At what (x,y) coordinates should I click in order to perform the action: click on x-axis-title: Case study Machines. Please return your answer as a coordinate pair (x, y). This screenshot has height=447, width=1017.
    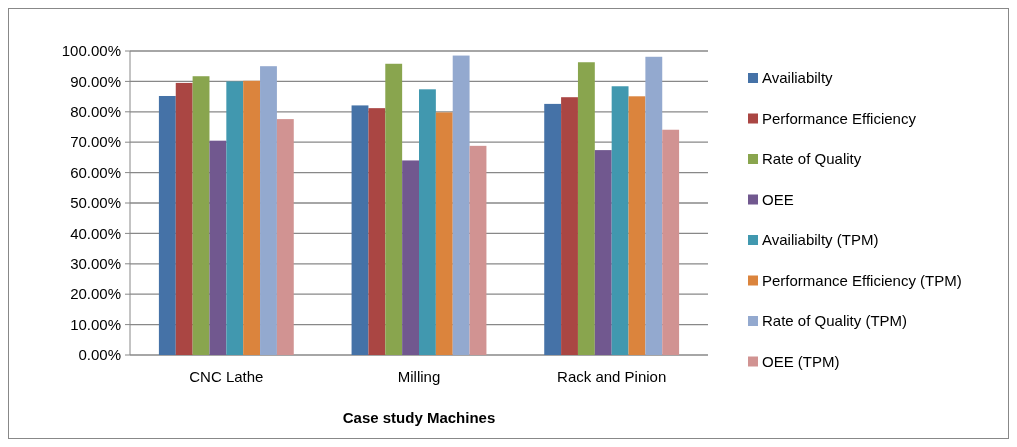
    Looking at the image, I should click on (419, 417).